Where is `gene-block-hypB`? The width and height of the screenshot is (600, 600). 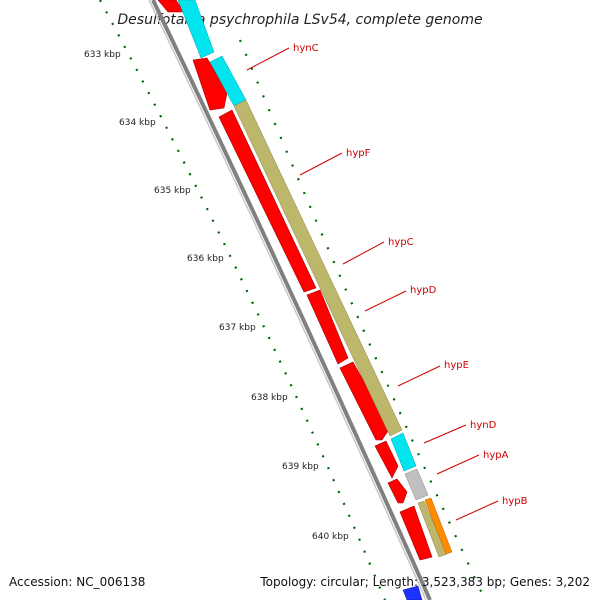
gene-block-hypB is located at coordinates (438, 526).